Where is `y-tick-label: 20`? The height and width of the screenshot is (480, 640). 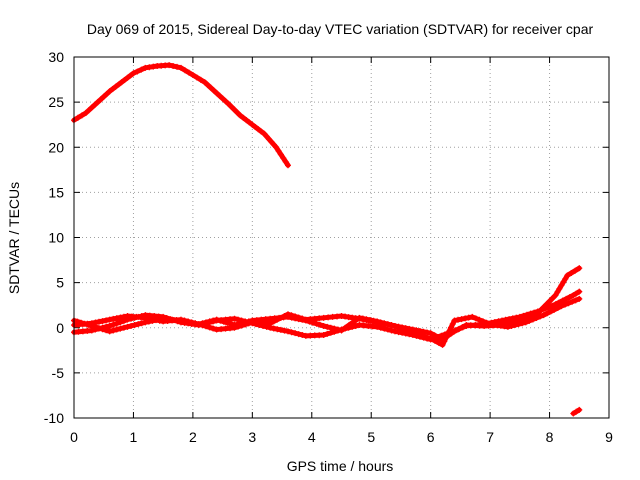
y-tick-label: 20 is located at coordinates (56, 147).